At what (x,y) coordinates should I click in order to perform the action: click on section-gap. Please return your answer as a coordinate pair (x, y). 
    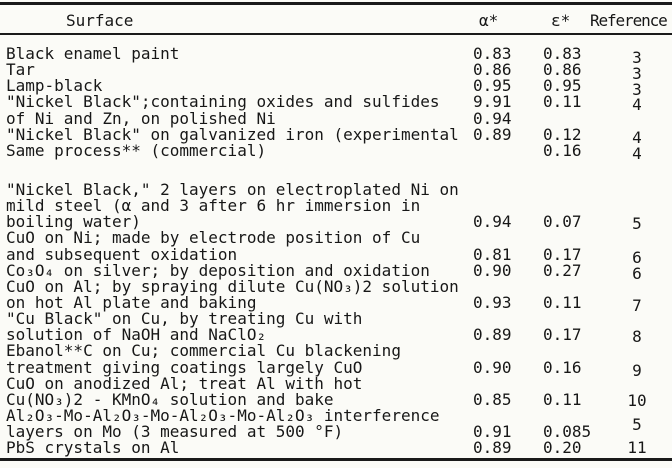
    Looking at the image, I should click on (336, 170).